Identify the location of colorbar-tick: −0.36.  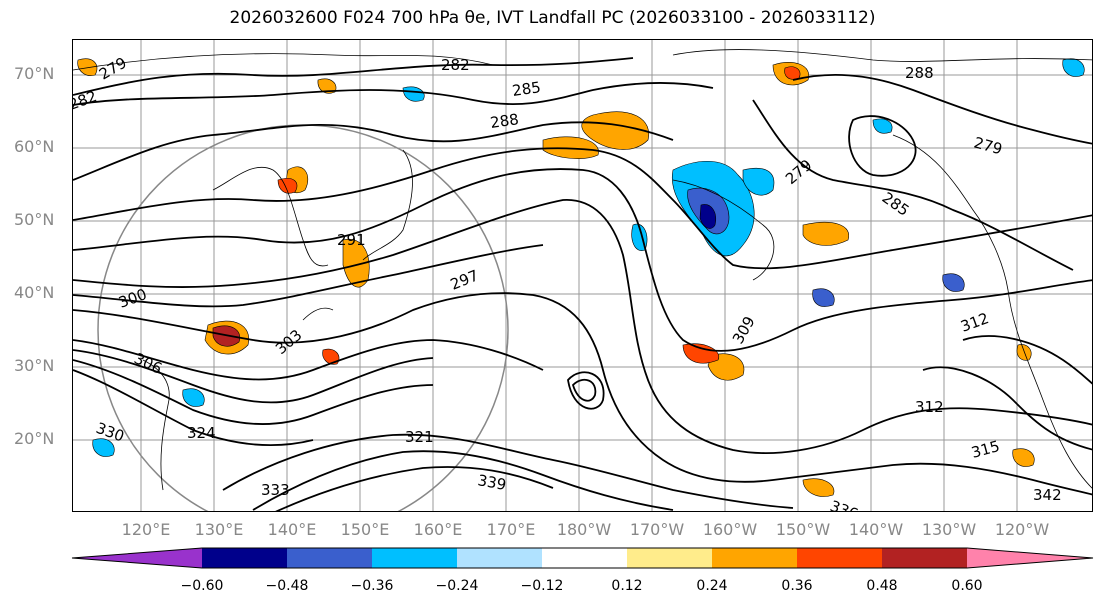
(372, 586).